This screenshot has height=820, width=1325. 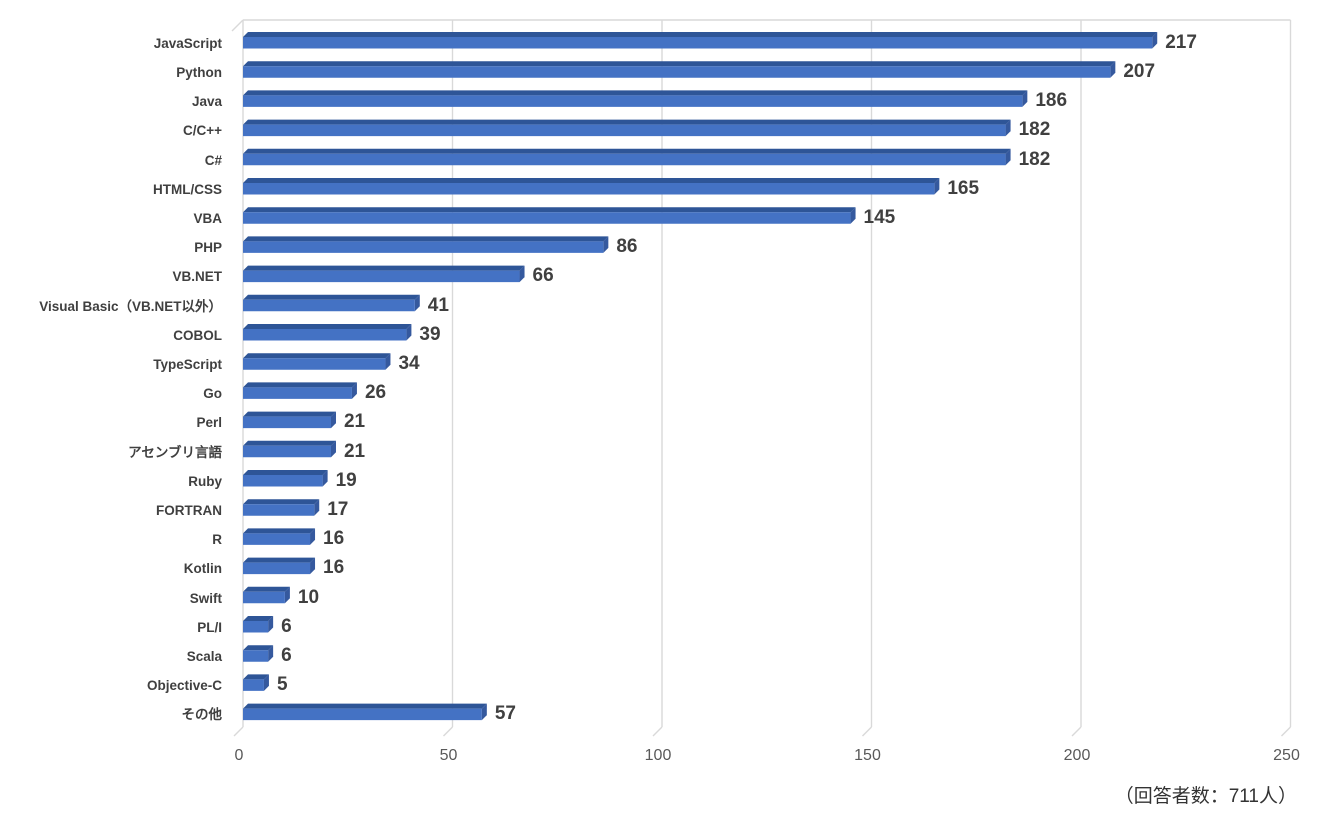 What do you see at coordinates (184, 686) in the screenshot?
I see `category-label: Objective-C` at bounding box center [184, 686].